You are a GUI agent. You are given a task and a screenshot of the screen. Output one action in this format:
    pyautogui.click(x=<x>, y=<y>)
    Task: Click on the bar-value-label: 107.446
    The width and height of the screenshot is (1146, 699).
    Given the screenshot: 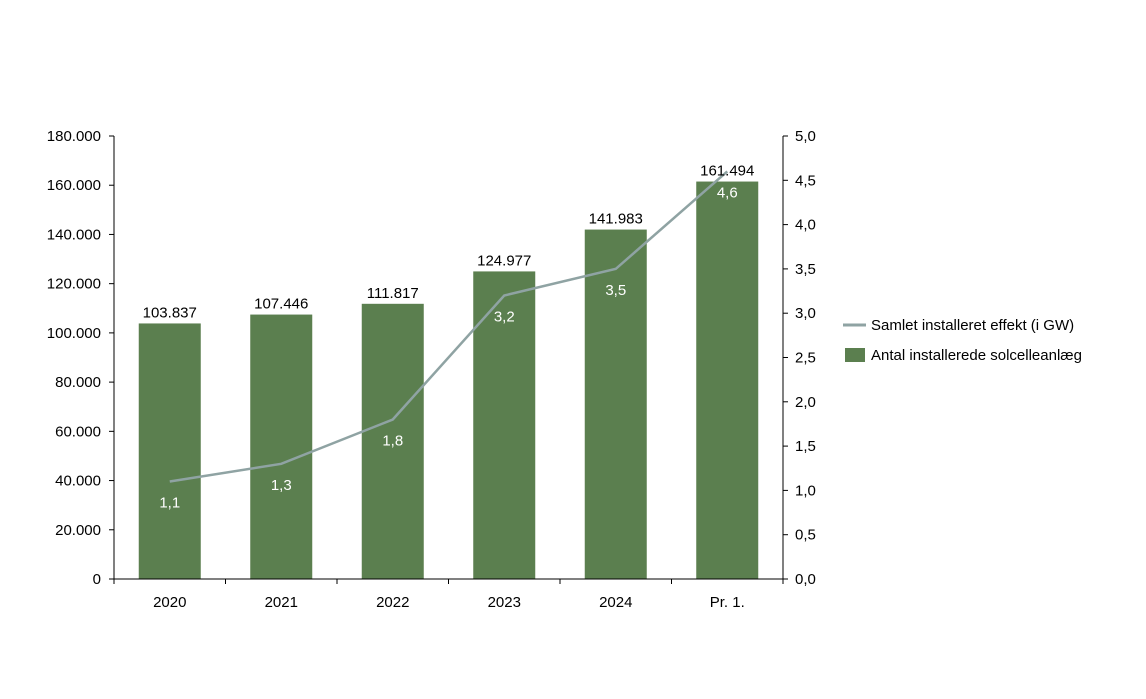 What is the action you would take?
    pyautogui.click(x=281, y=304)
    